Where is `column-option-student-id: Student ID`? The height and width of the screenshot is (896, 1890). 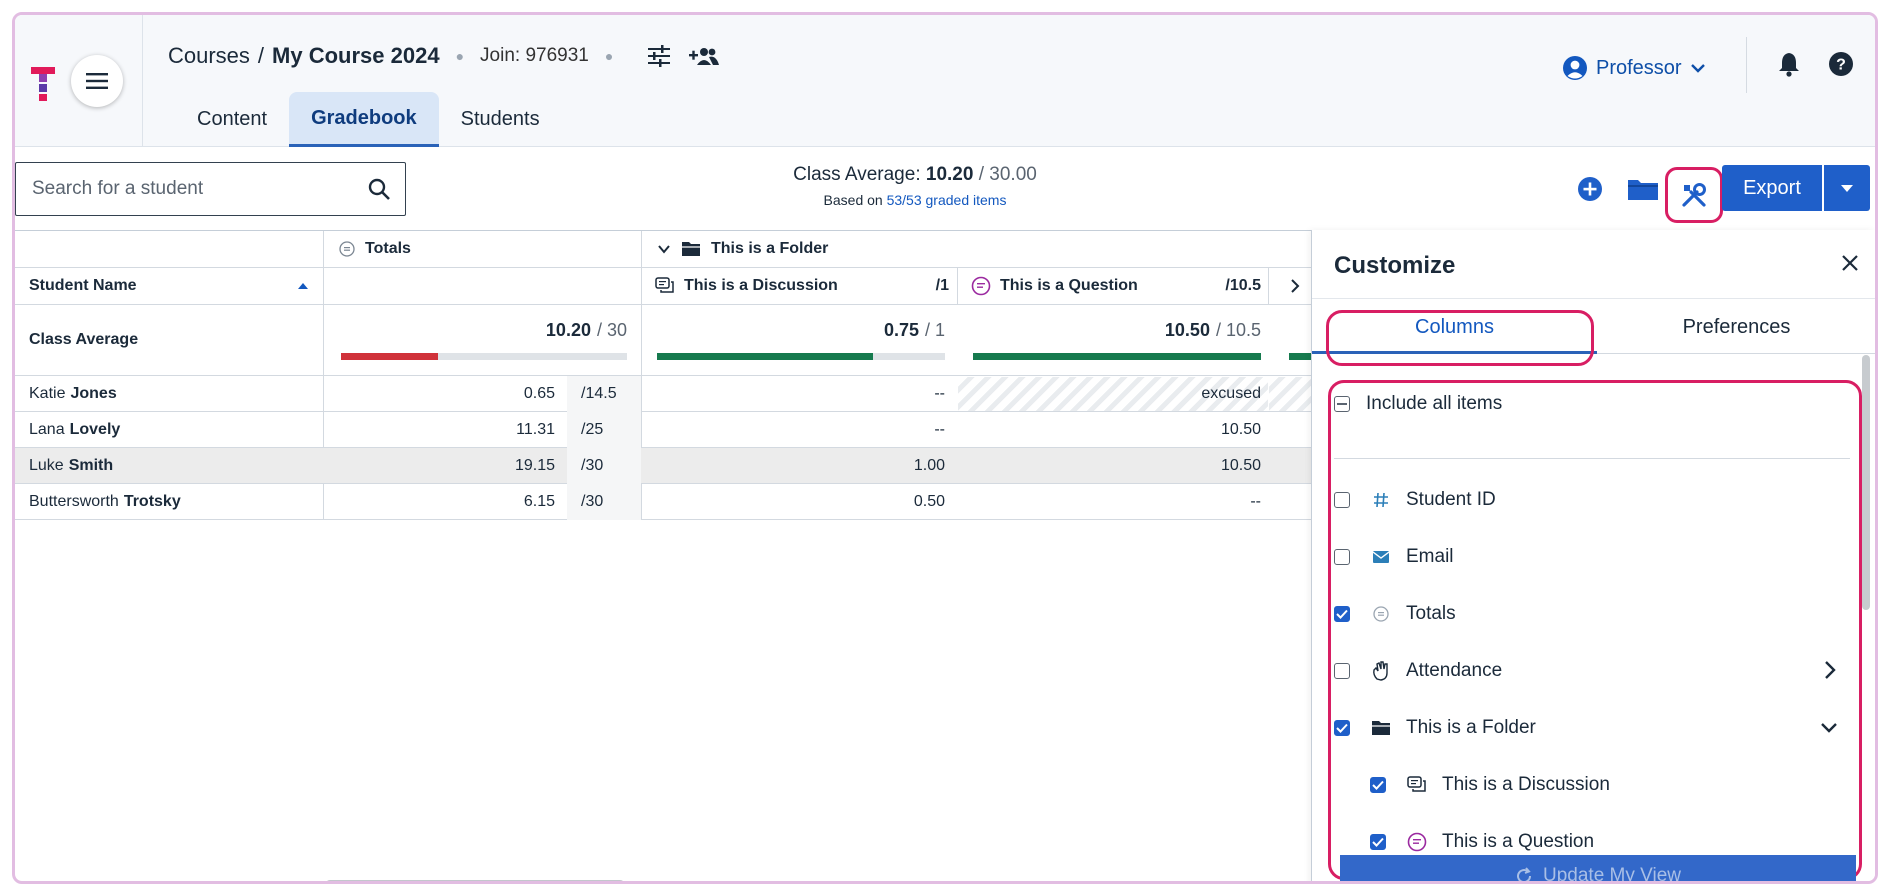 column-option-student-id: Student ID is located at coordinates (1415, 500).